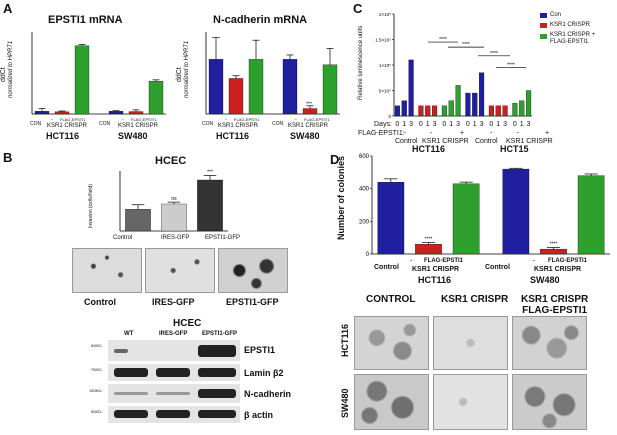  I want to click on blot-lane-epsti1: EPSTI1-GFP, so click(220, 334).